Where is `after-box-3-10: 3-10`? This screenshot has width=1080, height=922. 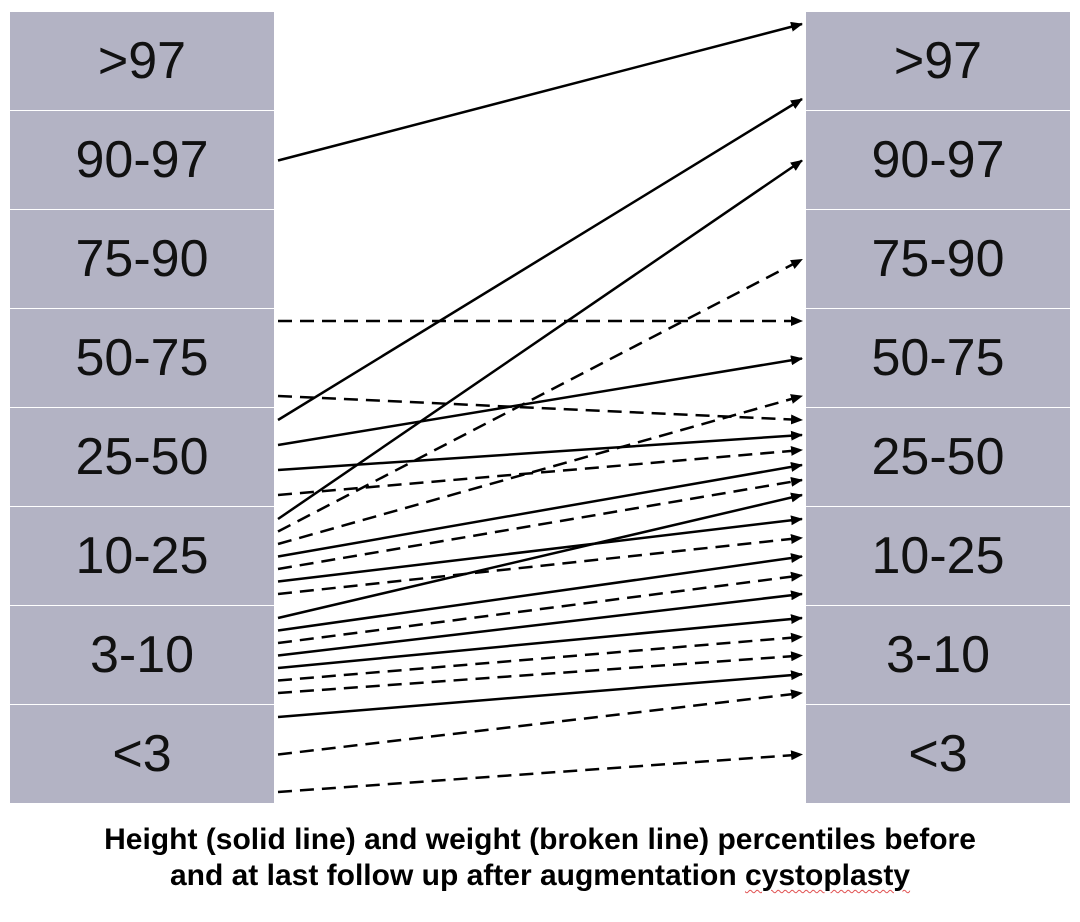
after-box-3-10: 3-10 is located at coordinates (938, 655).